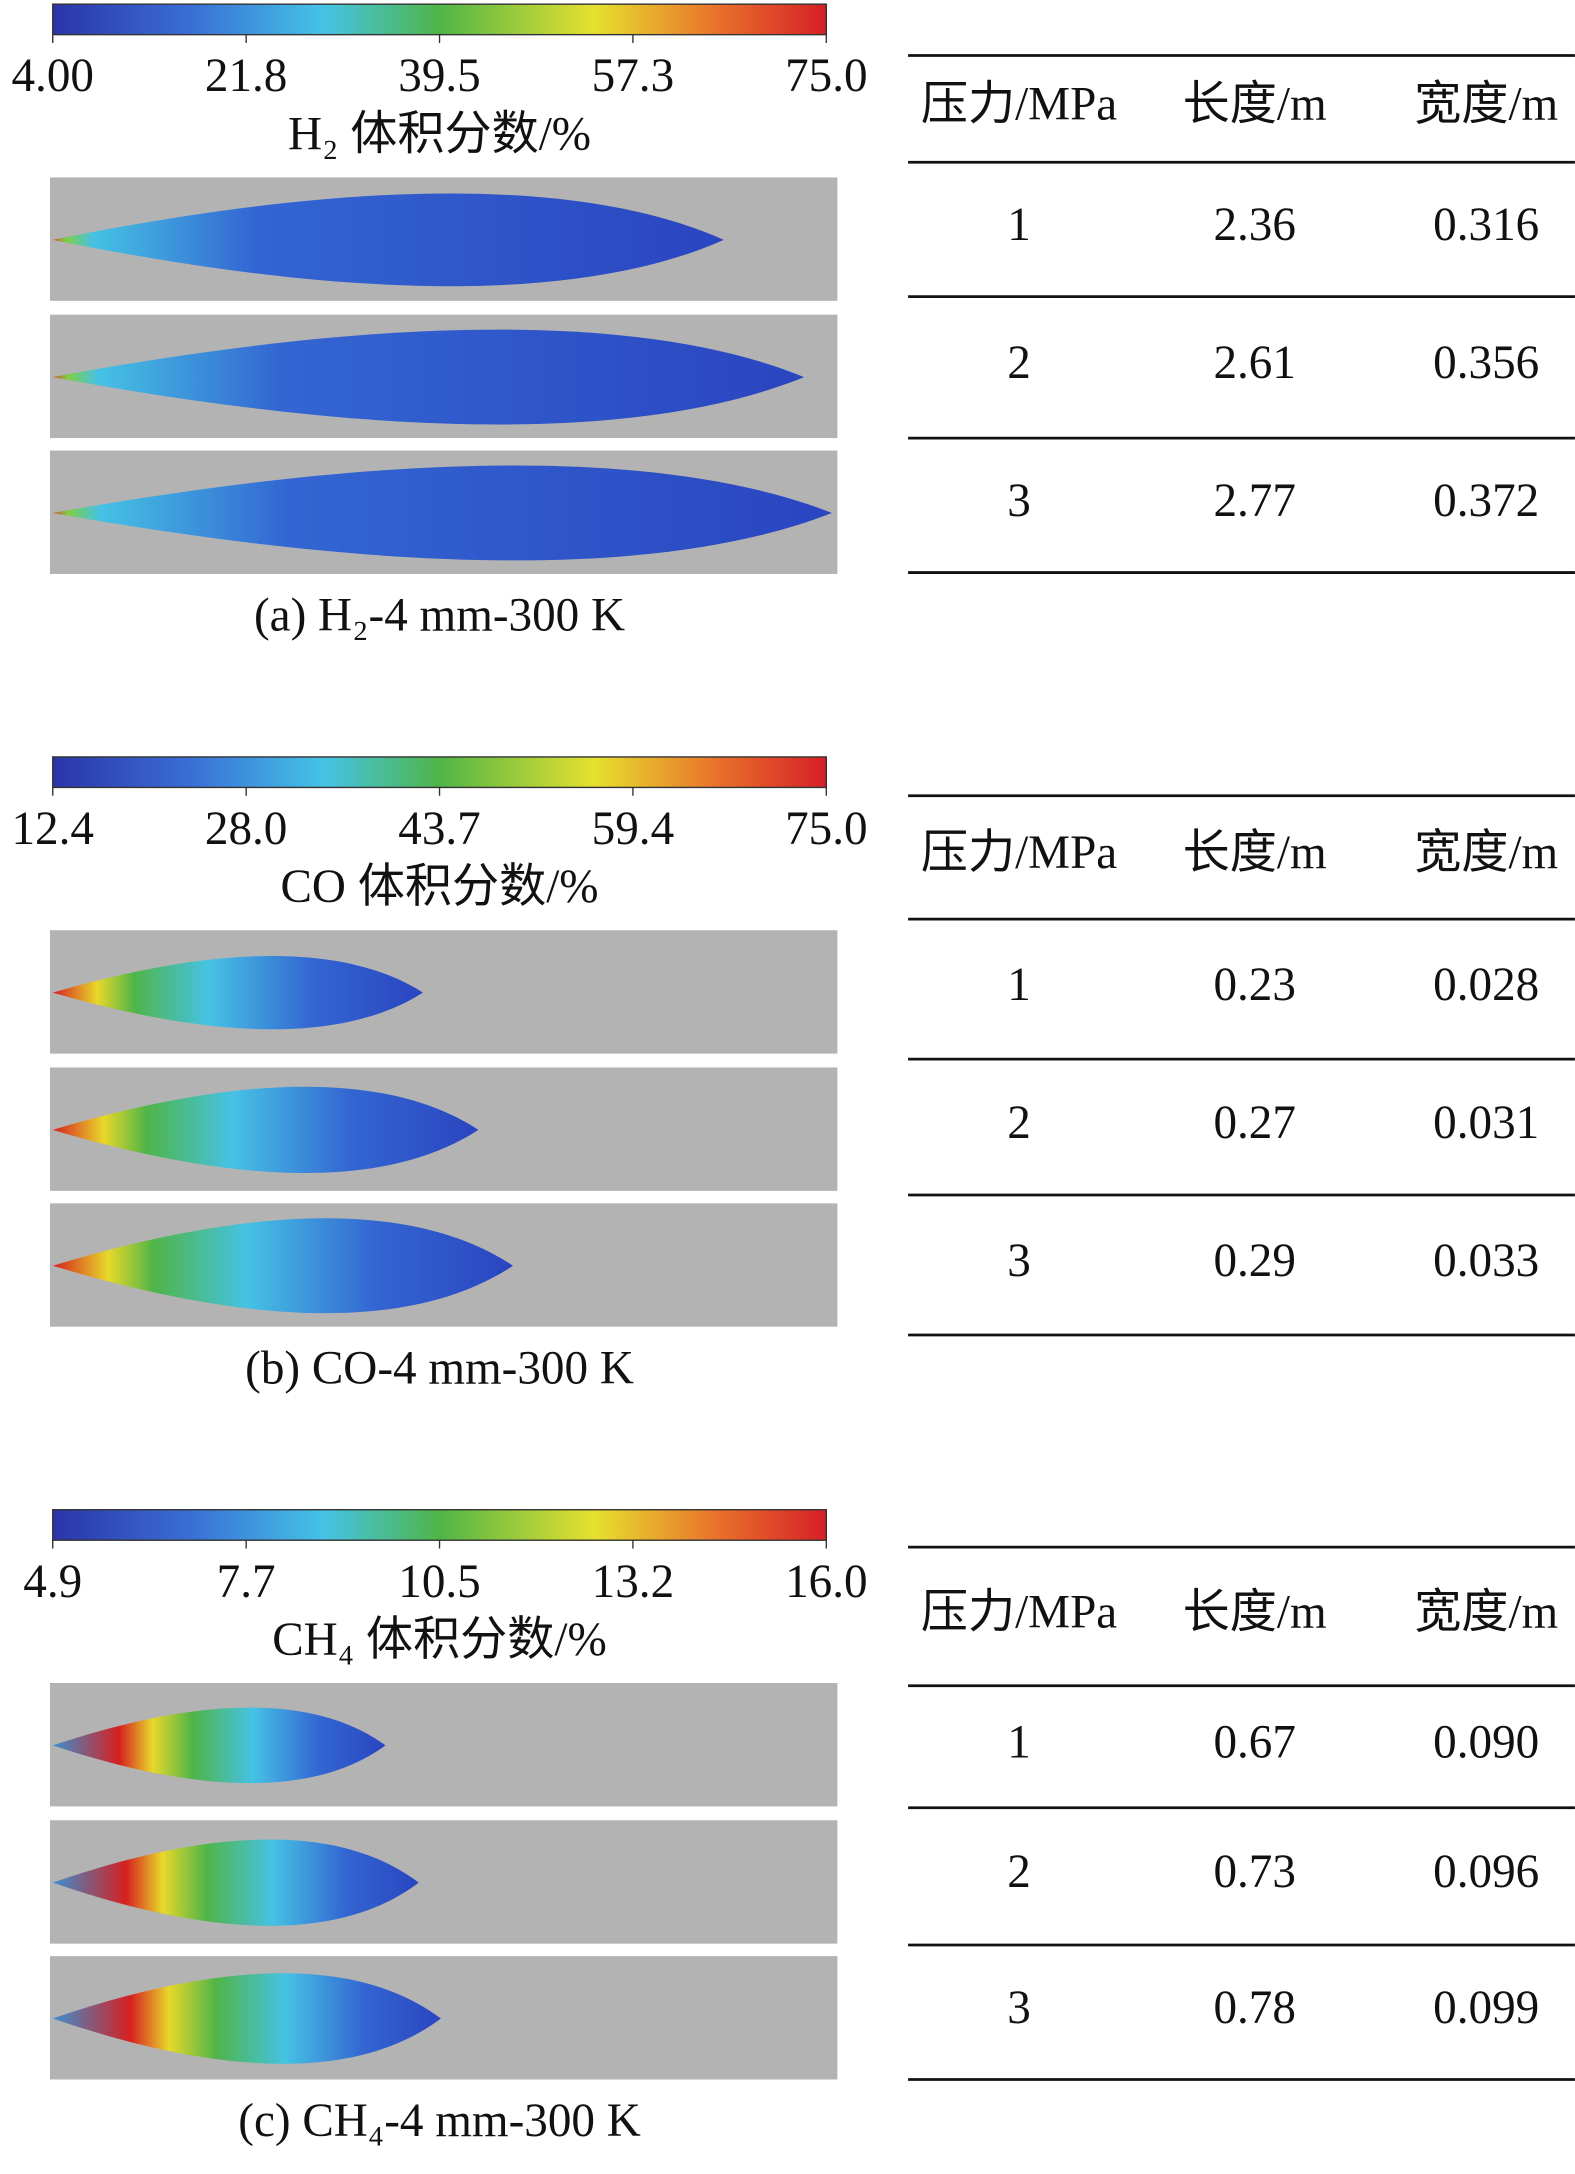 The image size is (1575, 2174). Describe the element at coordinates (633, 76) in the screenshot. I see `colorbar-tick-label: 57.3` at that location.